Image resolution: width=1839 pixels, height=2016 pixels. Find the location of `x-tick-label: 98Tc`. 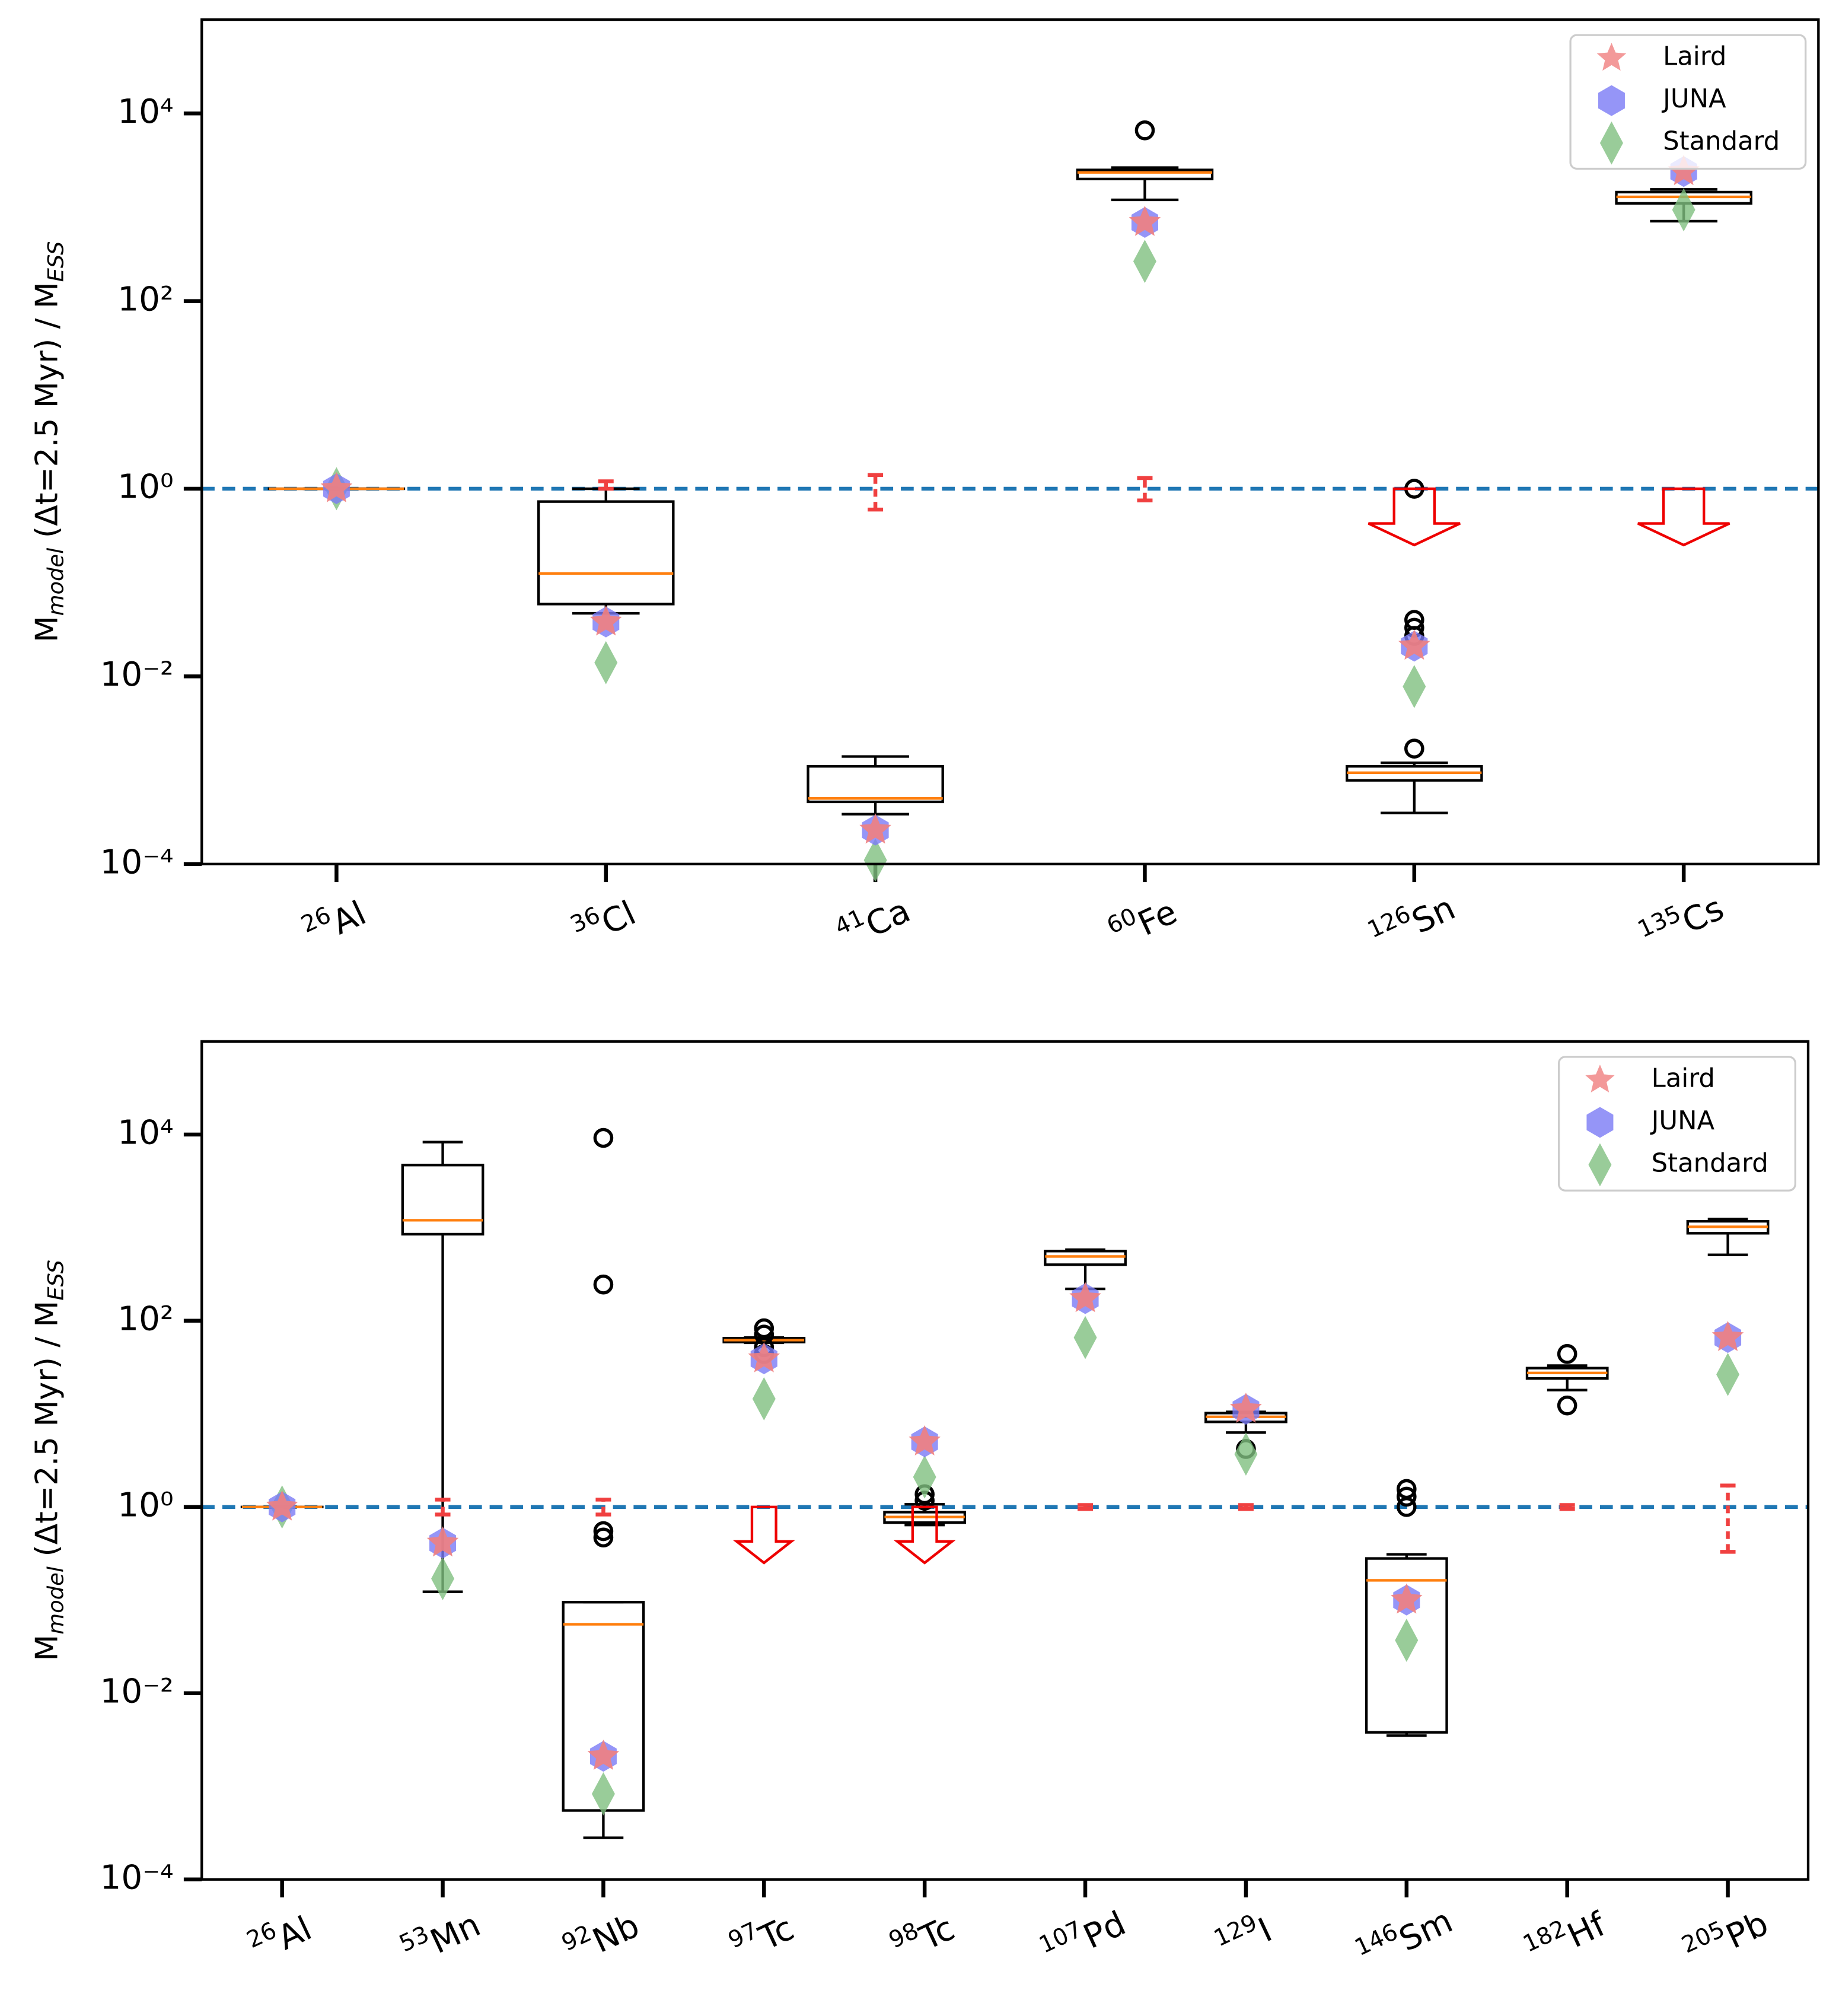

x-tick-label: 98Tc is located at coordinates (923, 1936).